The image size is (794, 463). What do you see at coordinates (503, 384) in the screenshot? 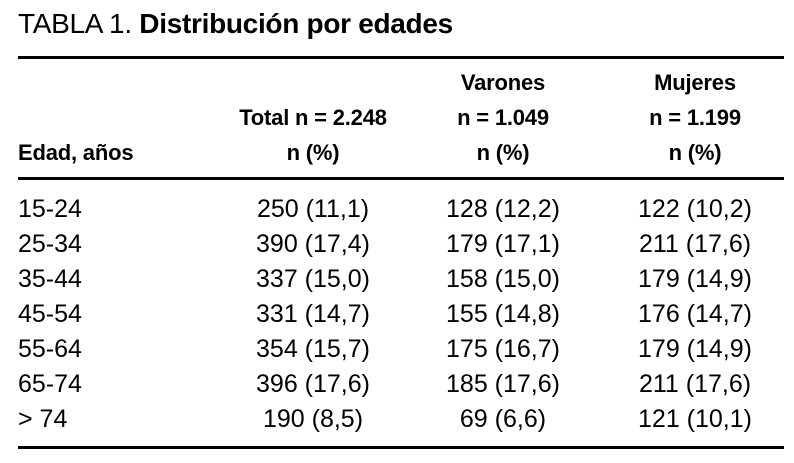
I see `cell-varones: 185 (17,6)` at bounding box center [503, 384].